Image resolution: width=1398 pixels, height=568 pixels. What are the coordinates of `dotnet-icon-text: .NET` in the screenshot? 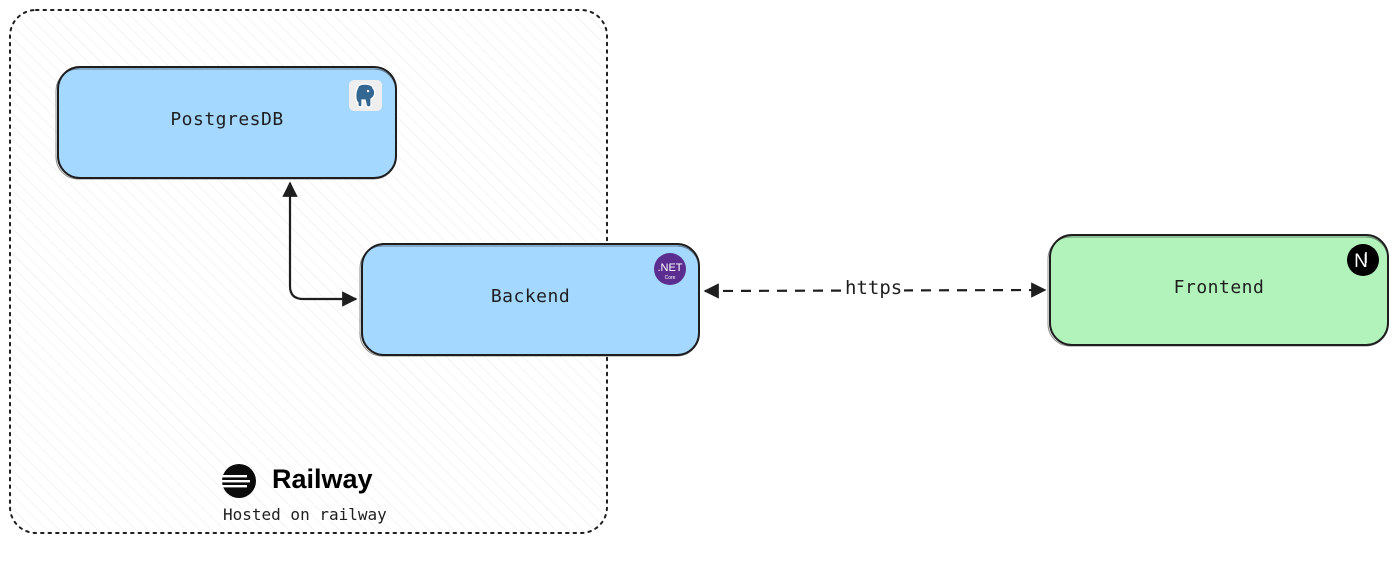 It's located at (669, 268).